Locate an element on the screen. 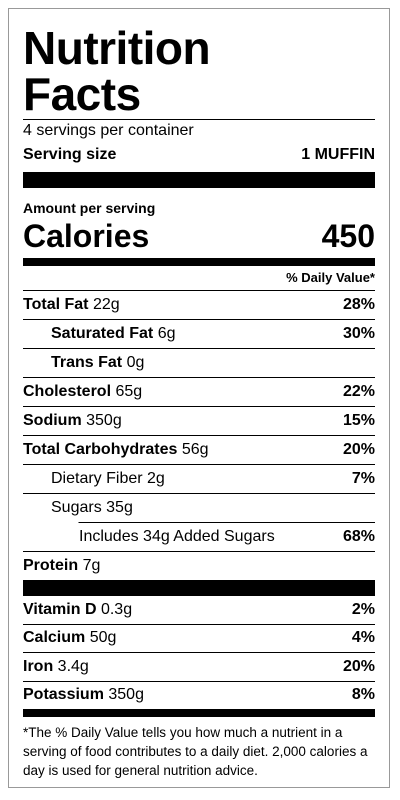 The height and width of the screenshot is (800, 400). daily-value: 8% is located at coordinates (363, 695).